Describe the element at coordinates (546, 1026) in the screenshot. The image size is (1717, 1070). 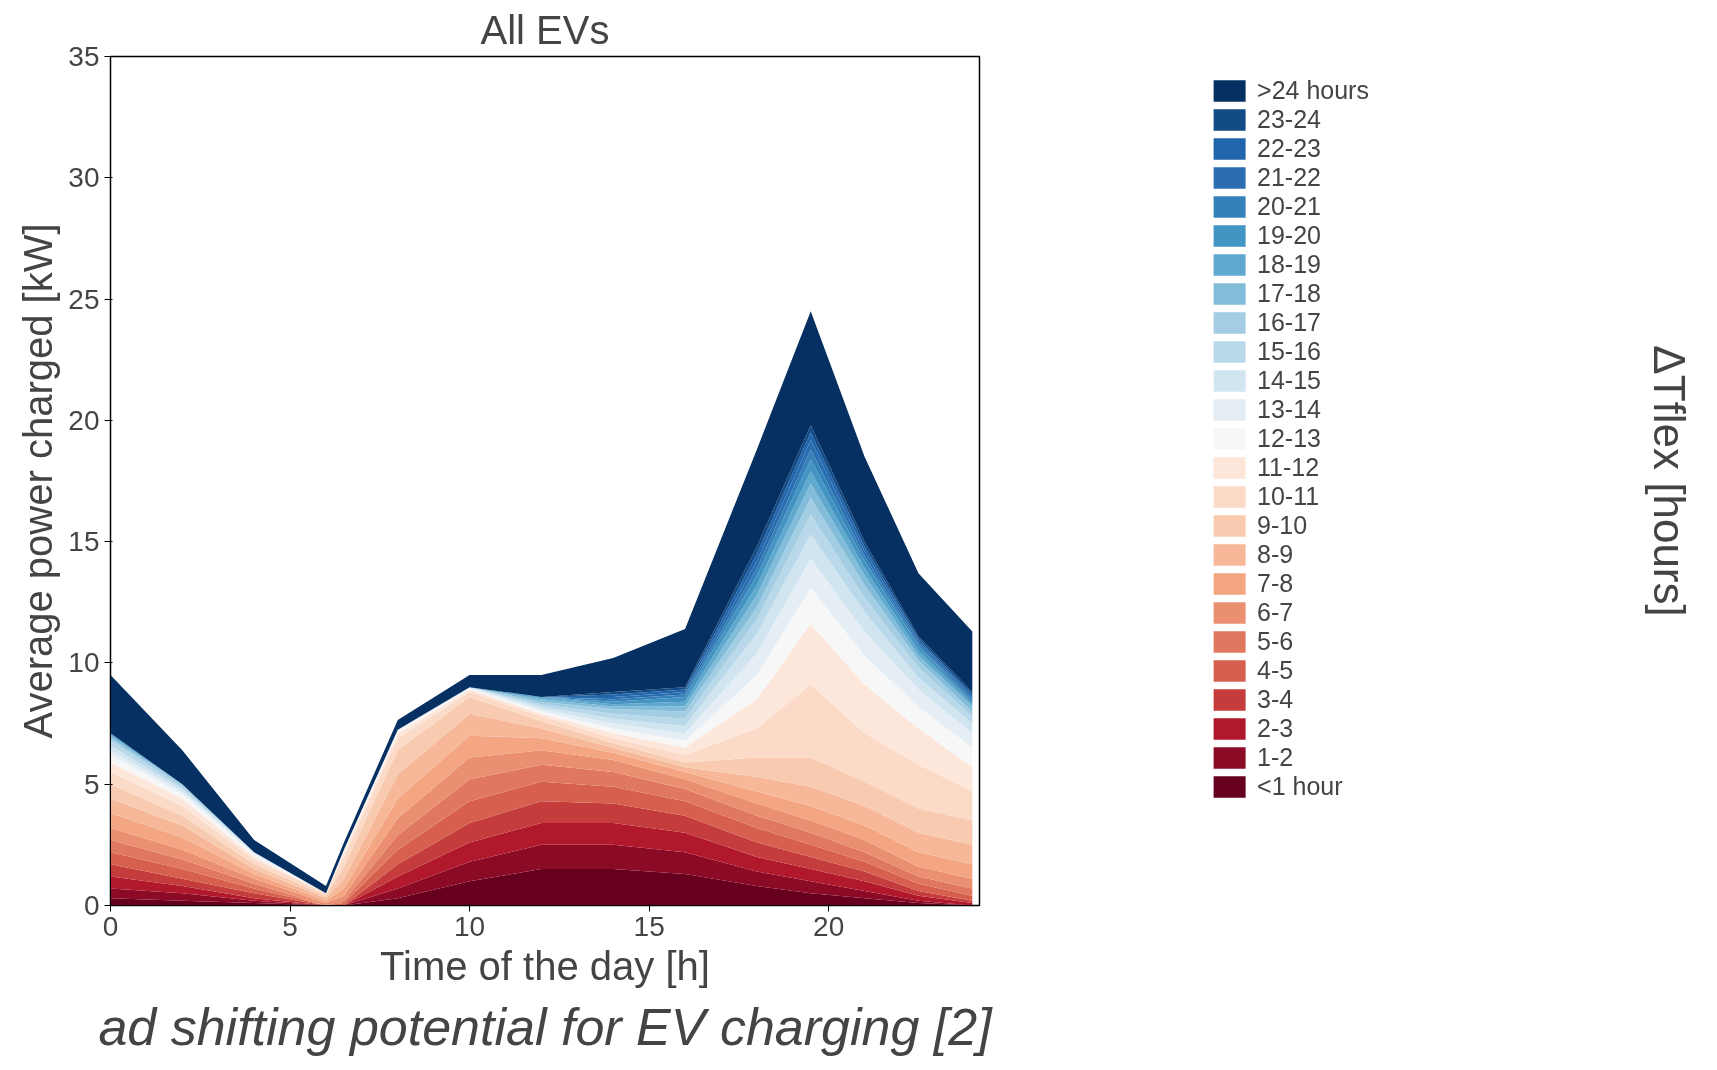
I see `text: ad shifting potential for EV charging [2]` at that location.